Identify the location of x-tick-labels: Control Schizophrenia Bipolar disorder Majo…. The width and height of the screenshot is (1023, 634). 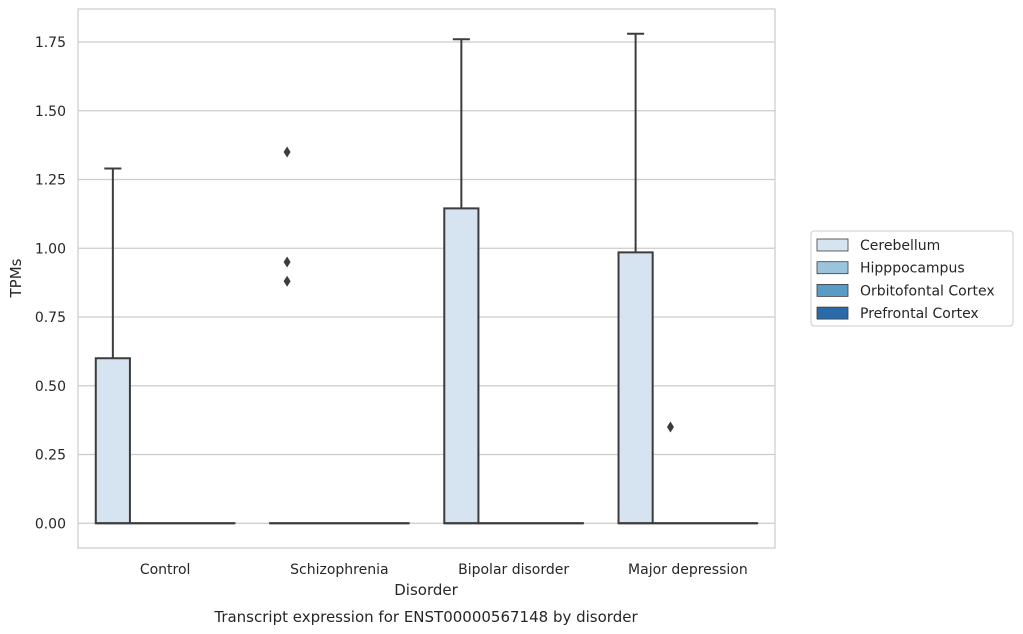
(444, 570).